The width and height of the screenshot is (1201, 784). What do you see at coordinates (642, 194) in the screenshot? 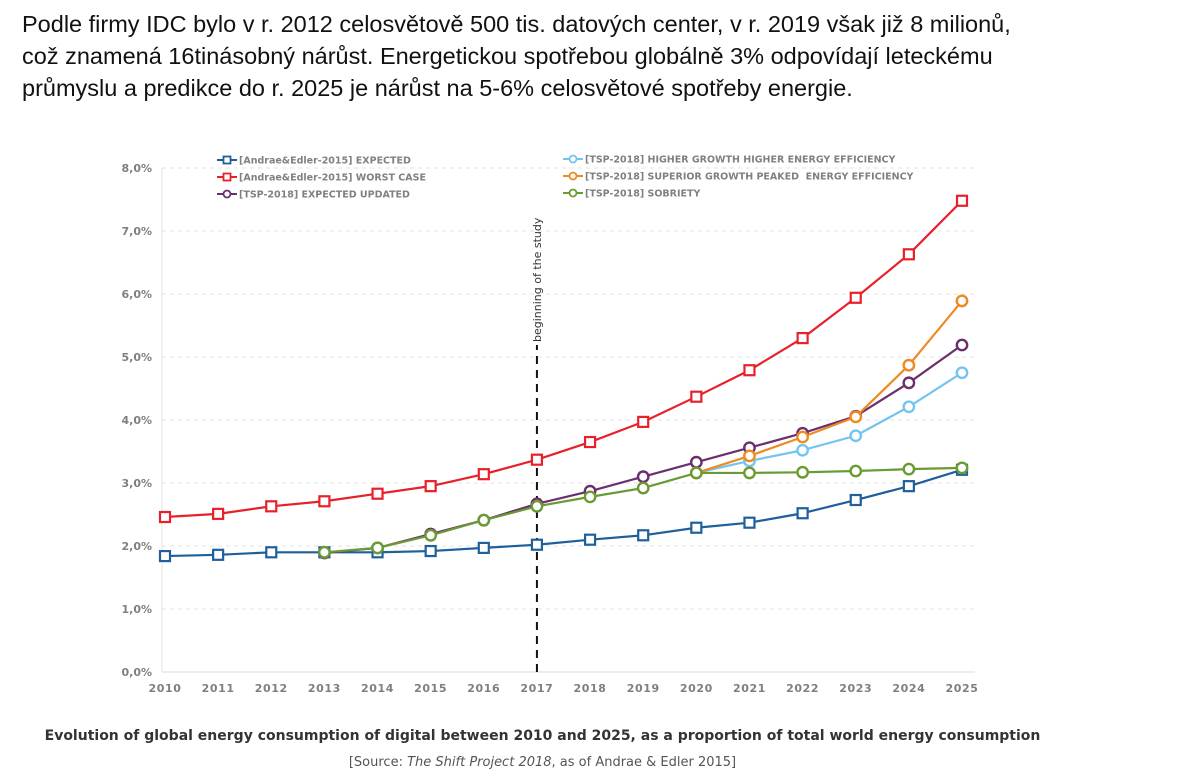
I see `legend-label: [TSP-2018] SOBRIETY` at bounding box center [642, 194].